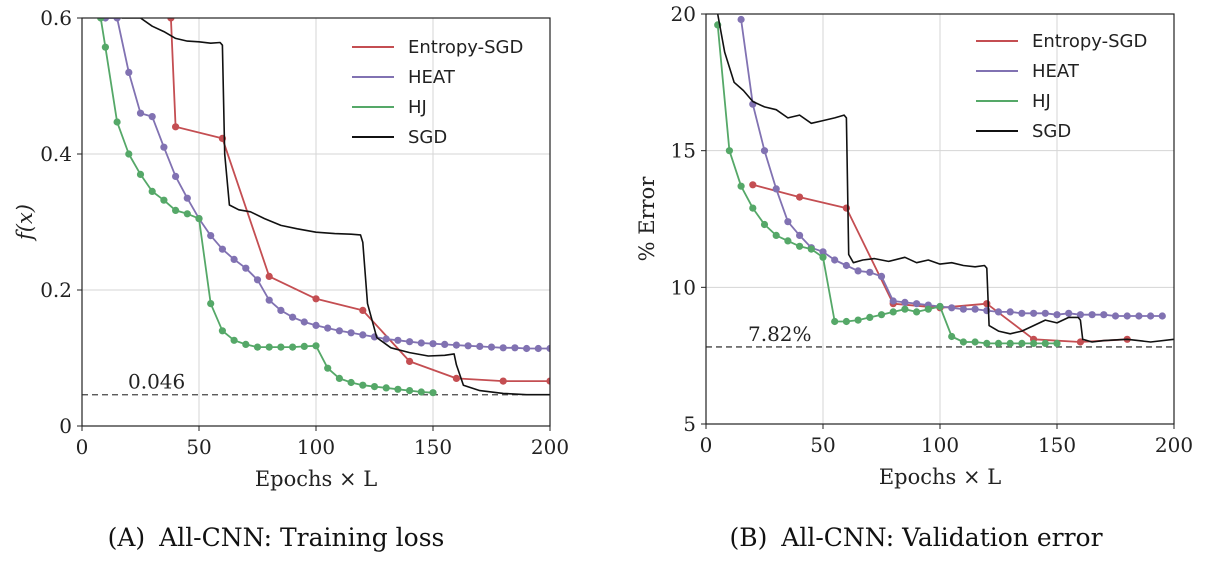 The image size is (1211, 561). I want to click on panel-a-x-tick-label: 0, so click(82, 447).